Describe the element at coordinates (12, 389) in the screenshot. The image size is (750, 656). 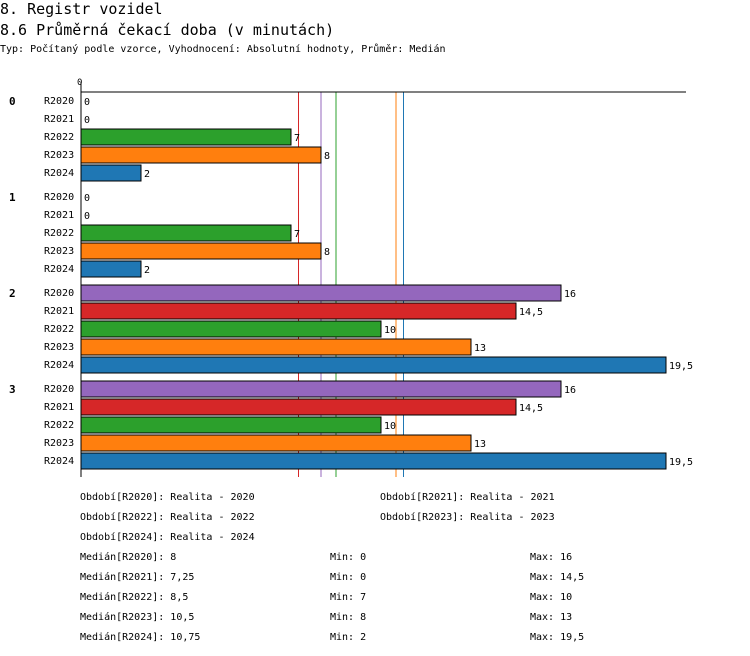
I see `group-label-3: 3` at that location.